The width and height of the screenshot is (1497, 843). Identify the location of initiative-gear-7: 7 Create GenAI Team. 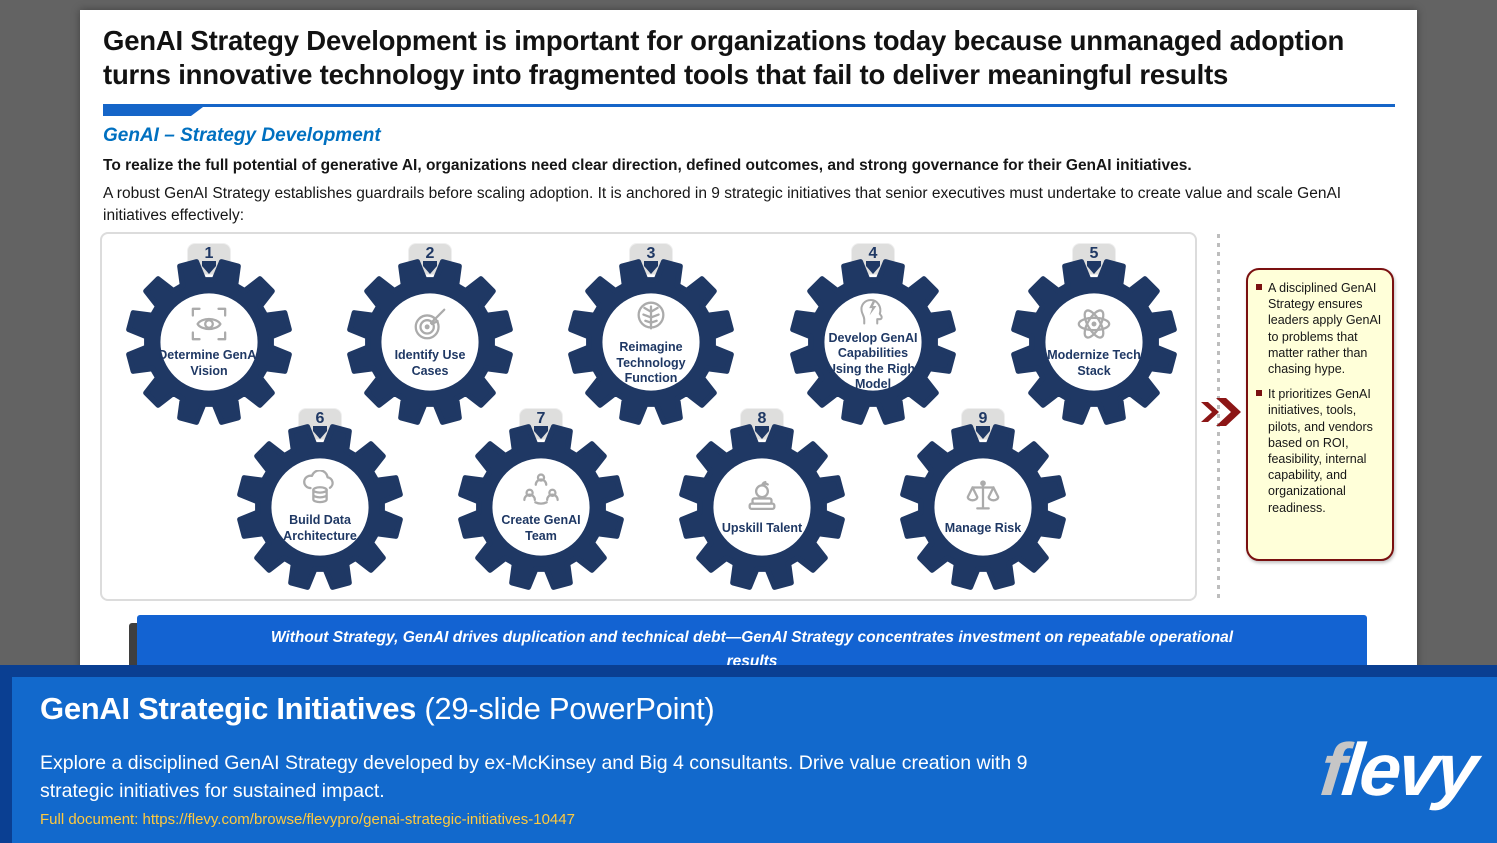
(541, 500).